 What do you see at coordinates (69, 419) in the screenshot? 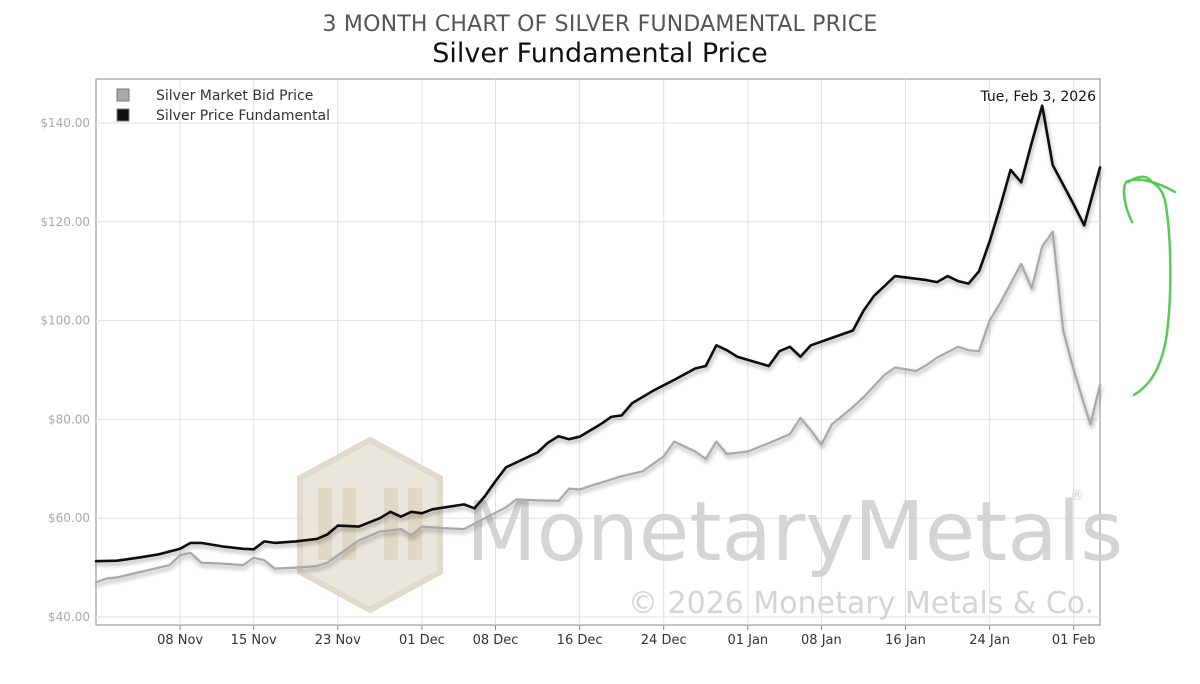
I see `y-tick-label: $80.00` at bounding box center [69, 419].